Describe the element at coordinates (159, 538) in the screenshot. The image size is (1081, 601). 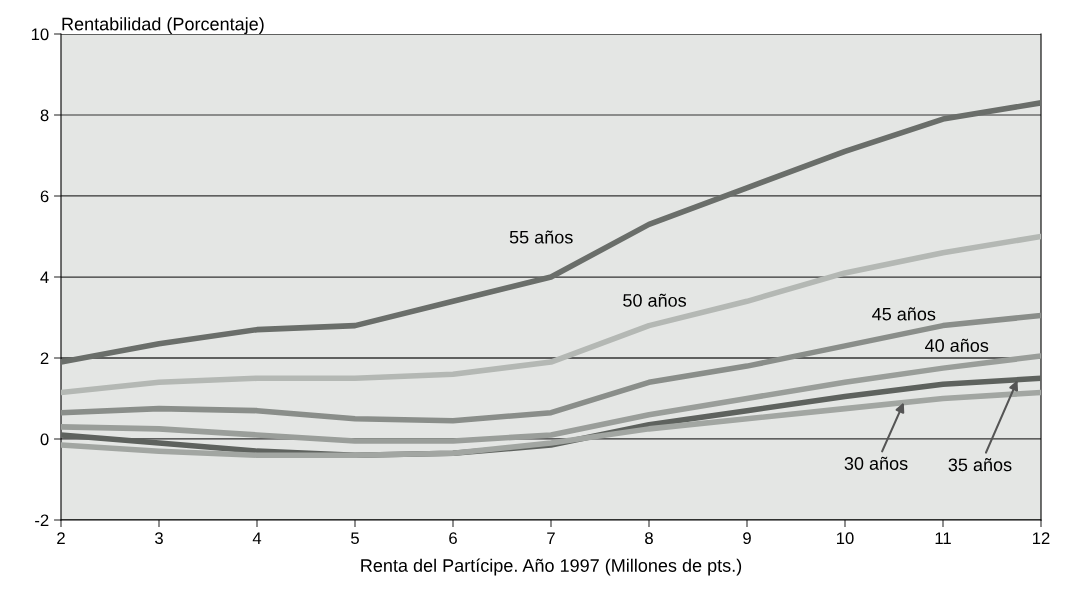
I see `x-tick-label: 3` at that location.